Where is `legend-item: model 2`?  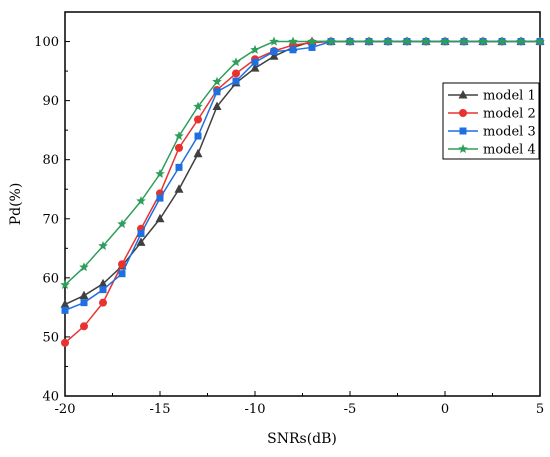 legend-item: model 2 is located at coordinates (492, 114).